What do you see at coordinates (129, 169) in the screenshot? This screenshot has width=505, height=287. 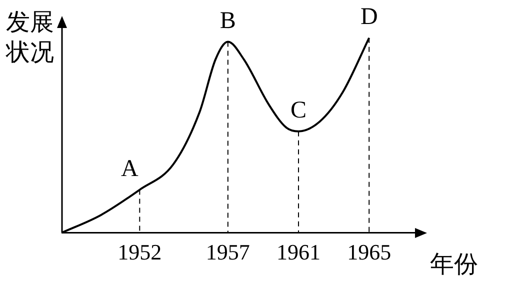 I see `annotation: A` at bounding box center [129, 169].